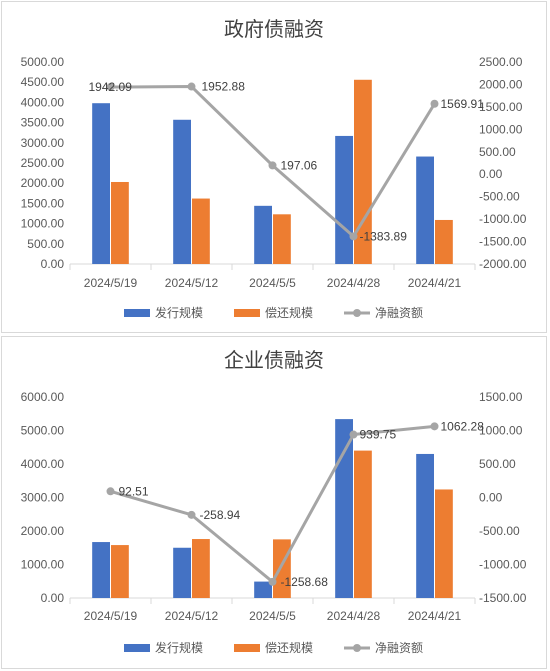 The image size is (550, 671). I want to click on y-right-tick-label: 2500.00, so click(501, 62).